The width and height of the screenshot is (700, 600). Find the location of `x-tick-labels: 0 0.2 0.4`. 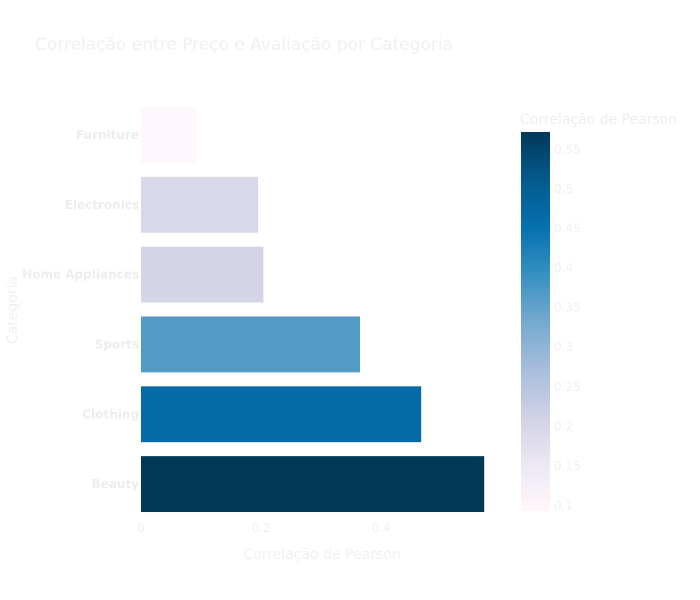

x-tick-labels: 0 0.2 0.4 is located at coordinates (263, 528).